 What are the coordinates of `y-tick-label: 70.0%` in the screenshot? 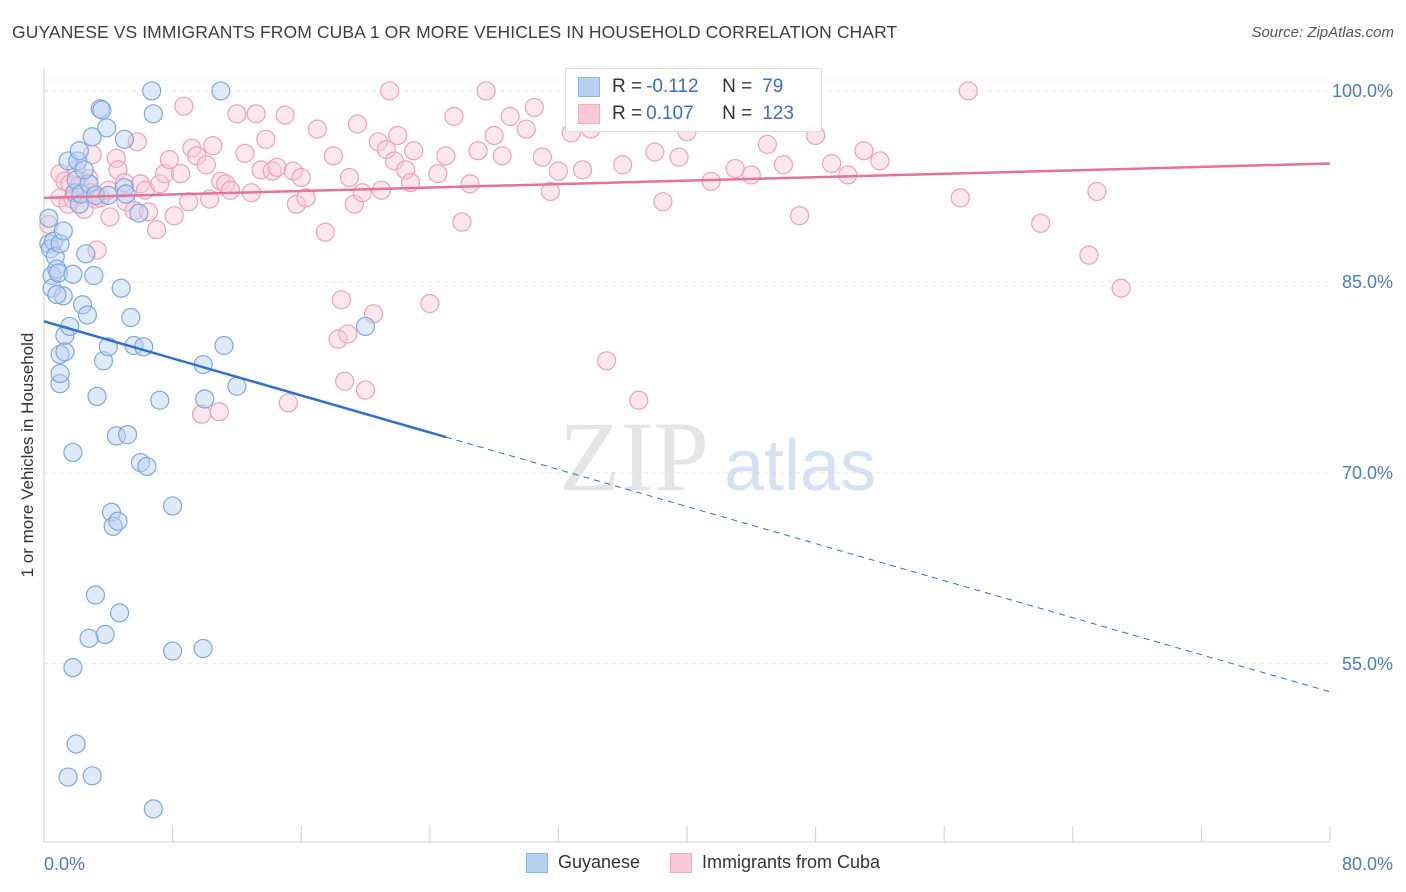 It's located at (1367, 473).